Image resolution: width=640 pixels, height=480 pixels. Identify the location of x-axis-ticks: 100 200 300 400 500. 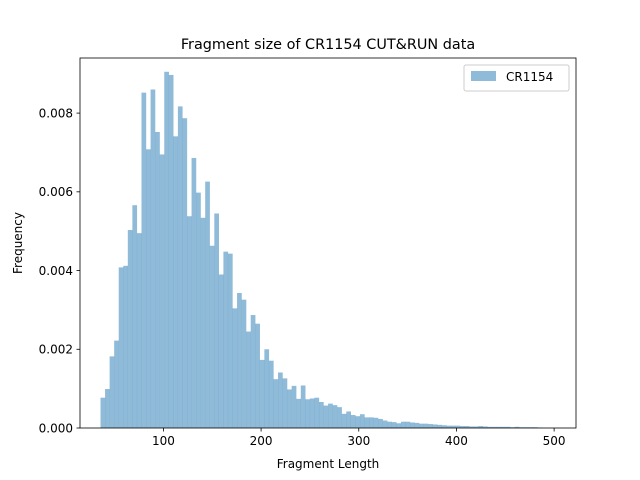
(359, 438).